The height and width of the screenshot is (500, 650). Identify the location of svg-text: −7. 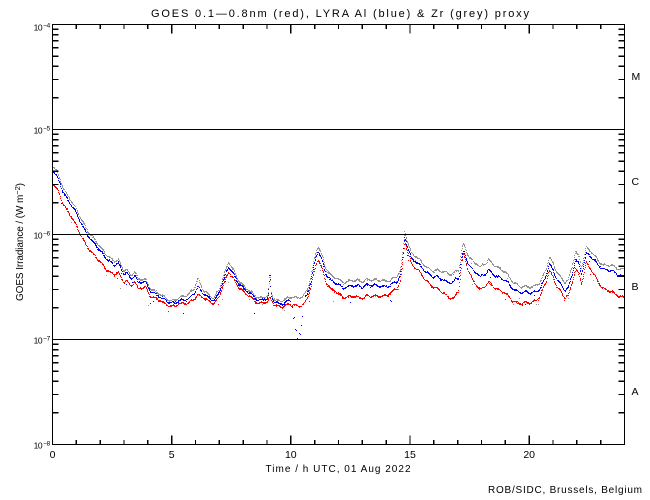
(46, 338).